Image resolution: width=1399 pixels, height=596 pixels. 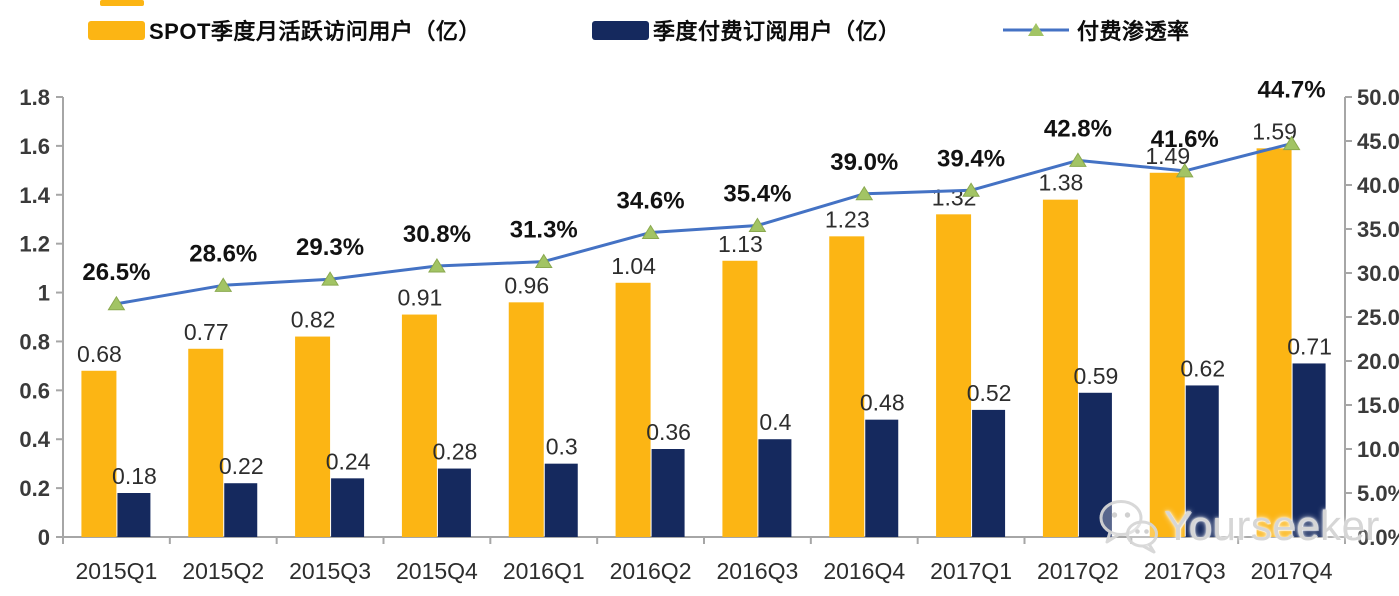 I want to click on right-axis-tick-label: 5.0%, so click(x=1378, y=493).